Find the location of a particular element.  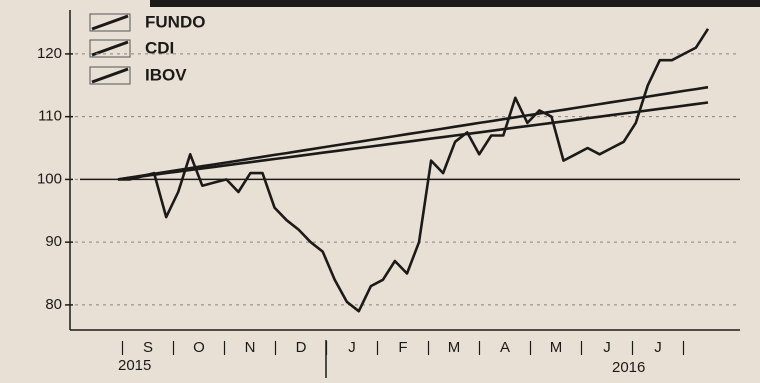

x-tick-label: D is located at coordinates (301, 347).